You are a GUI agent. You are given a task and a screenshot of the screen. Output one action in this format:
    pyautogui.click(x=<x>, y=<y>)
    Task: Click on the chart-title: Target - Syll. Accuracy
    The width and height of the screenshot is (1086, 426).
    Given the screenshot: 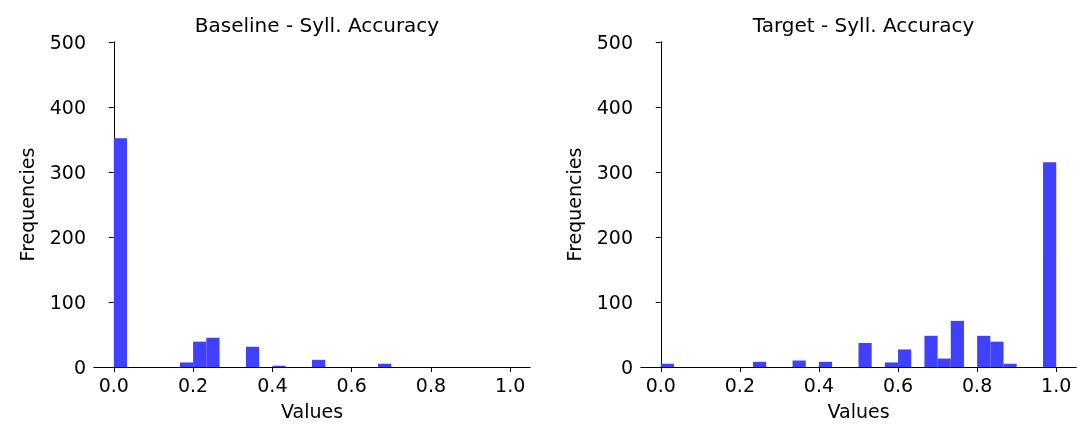 What is the action you would take?
    pyautogui.click(x=863, y=25)
    